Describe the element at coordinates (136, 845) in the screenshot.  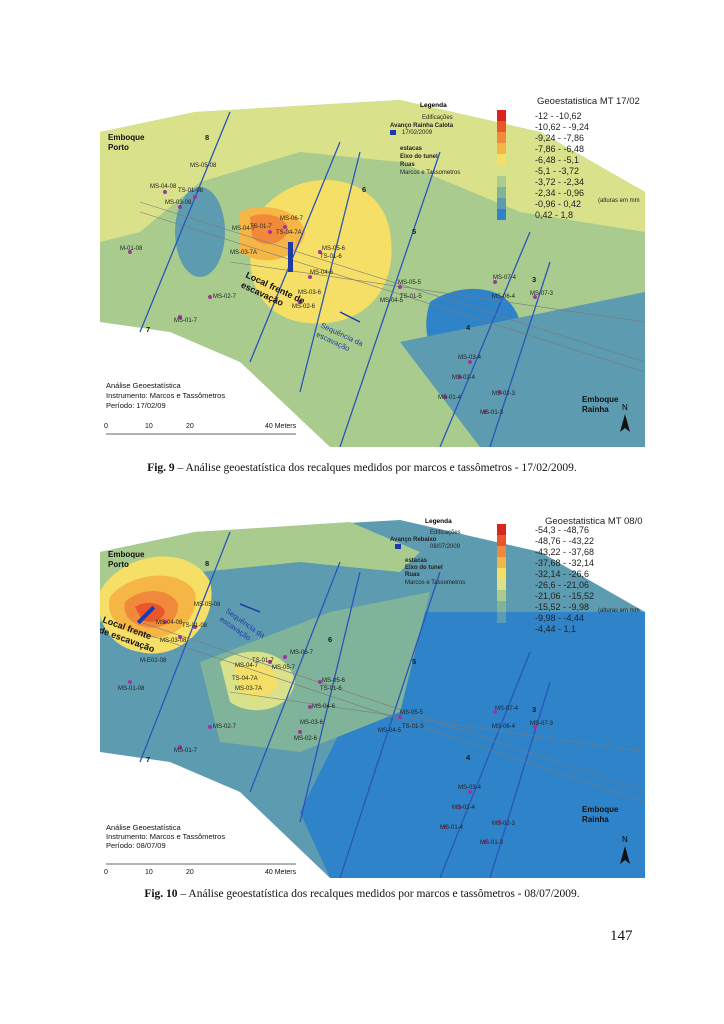
I see `analysis-label: Período: 08/07/09` at that location.